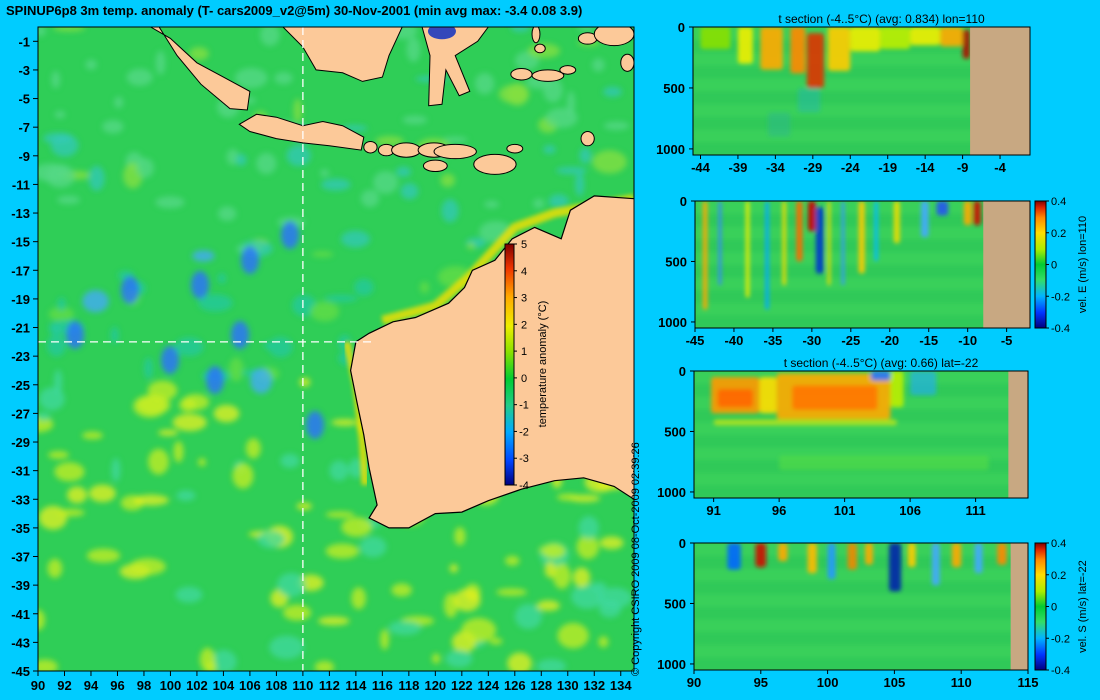 The image size is (1100, 700). I want to click on y-tick-label: -7, so click(24, 127).